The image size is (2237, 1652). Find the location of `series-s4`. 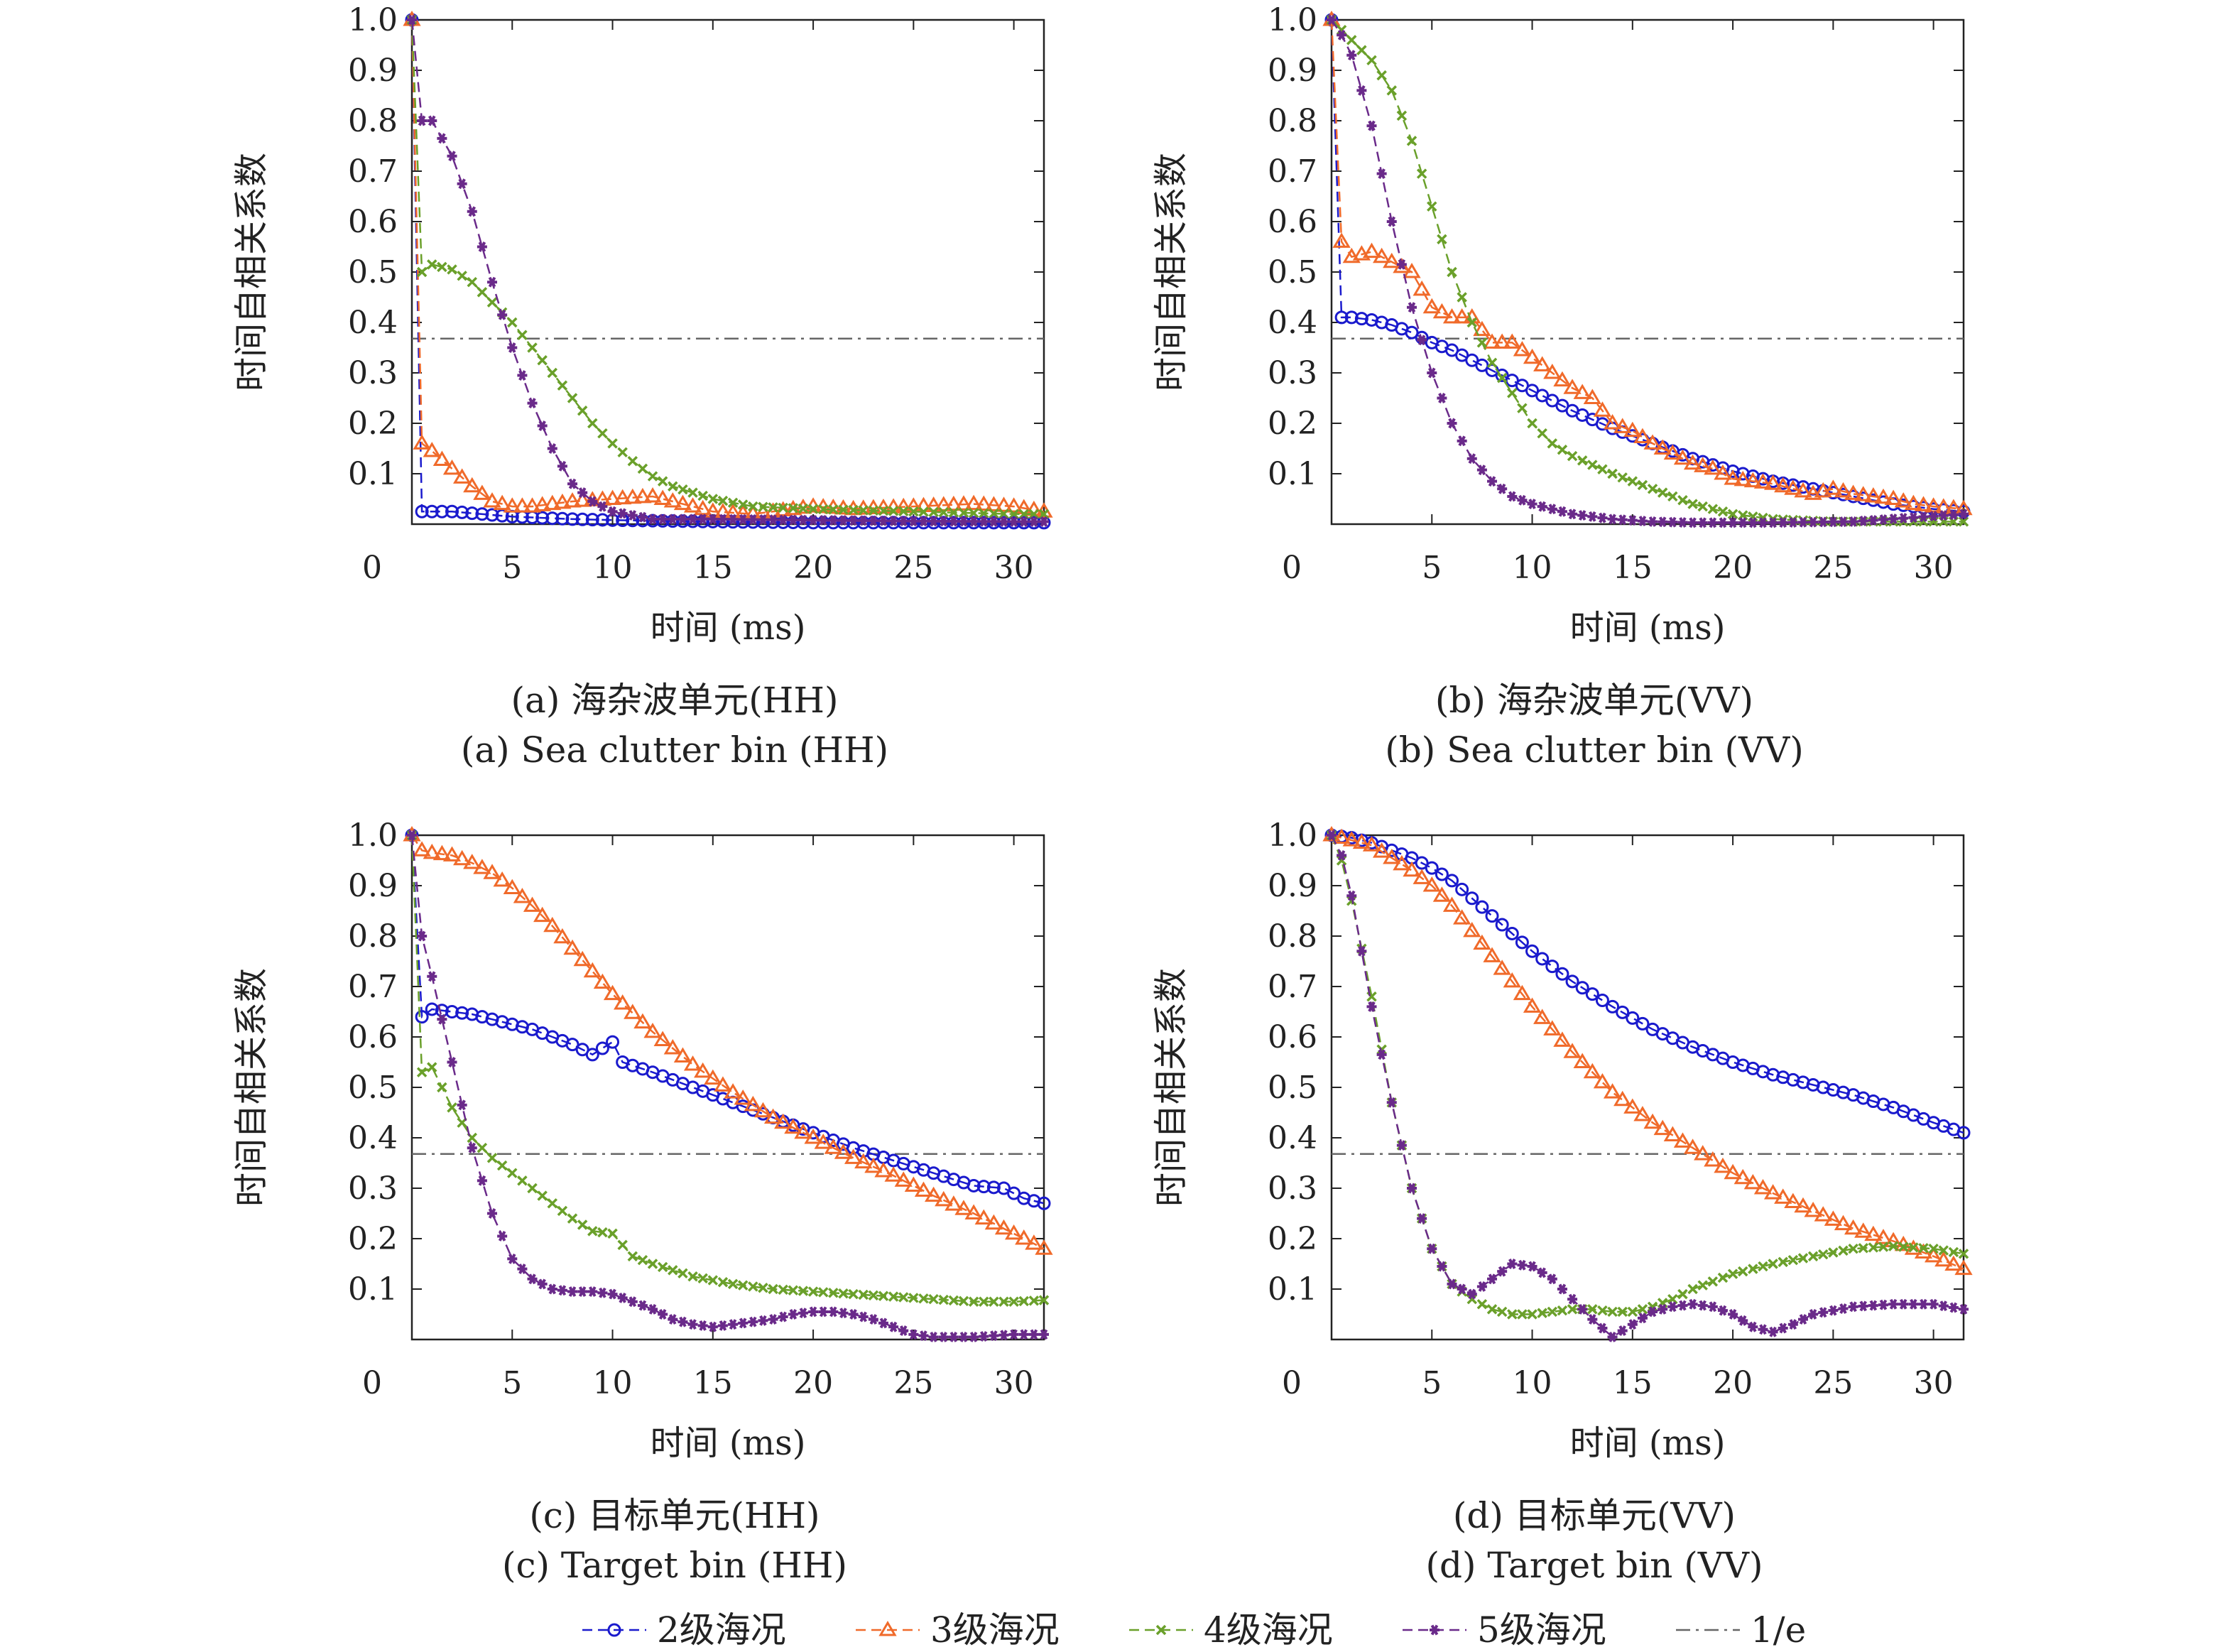

series-s4 is located at coordinates (728, 267).